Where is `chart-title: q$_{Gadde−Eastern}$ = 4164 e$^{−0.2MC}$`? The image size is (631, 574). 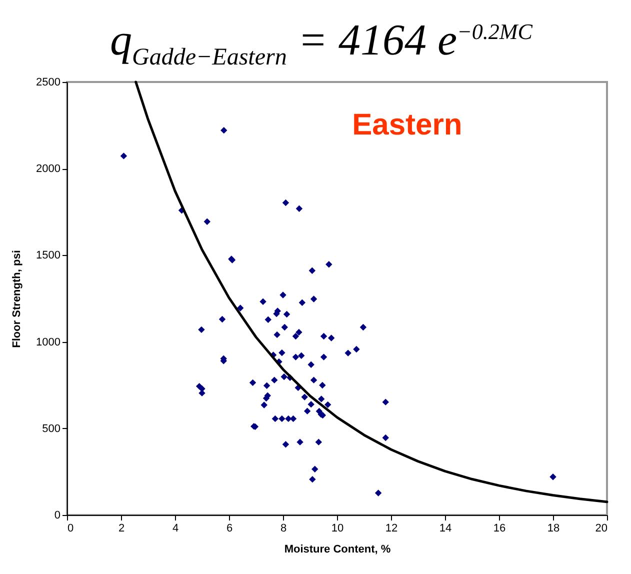 chart-title: q$_{Gadde−Eastern}$ = 4164 e$^{−0.2MC}$ is located at coordinates (321, 42).